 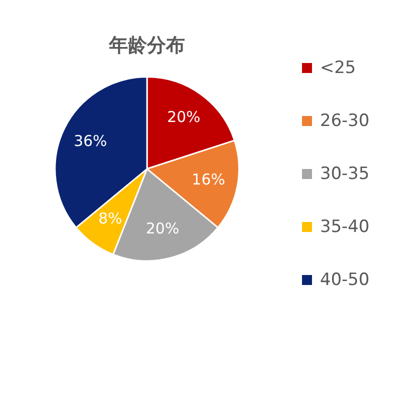 What do you see at coordinates (91, 141) in the screenshot?
I see `data-label: 36%` at bounding box center [91, 141].